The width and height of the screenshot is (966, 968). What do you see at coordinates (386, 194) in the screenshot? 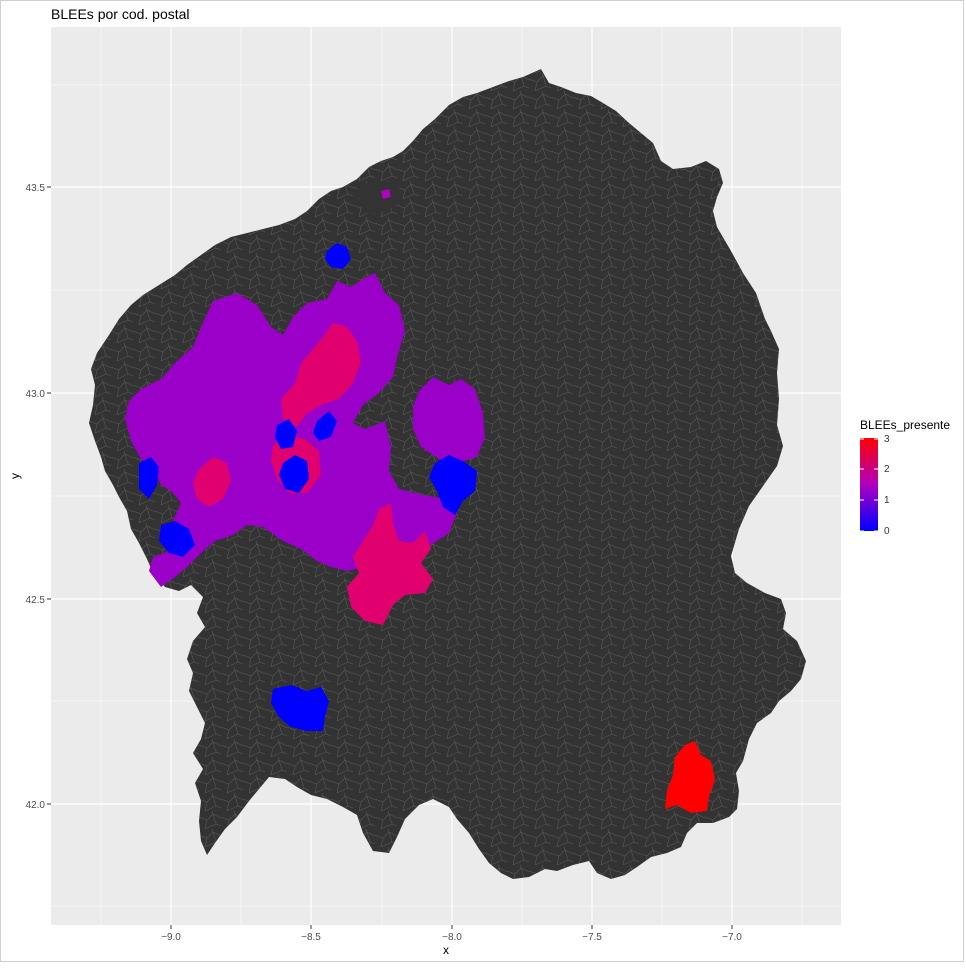
I see `region-north-tip` at bounding box center [386, 194].